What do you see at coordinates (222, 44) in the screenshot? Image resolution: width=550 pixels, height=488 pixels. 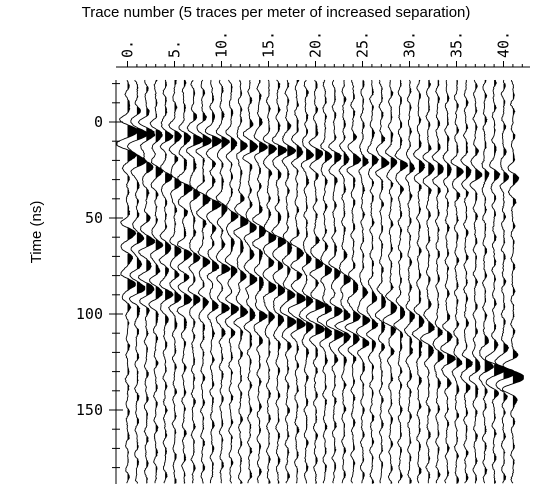 I see `x-tick-label: 10.` at bounding box center [222, 44].